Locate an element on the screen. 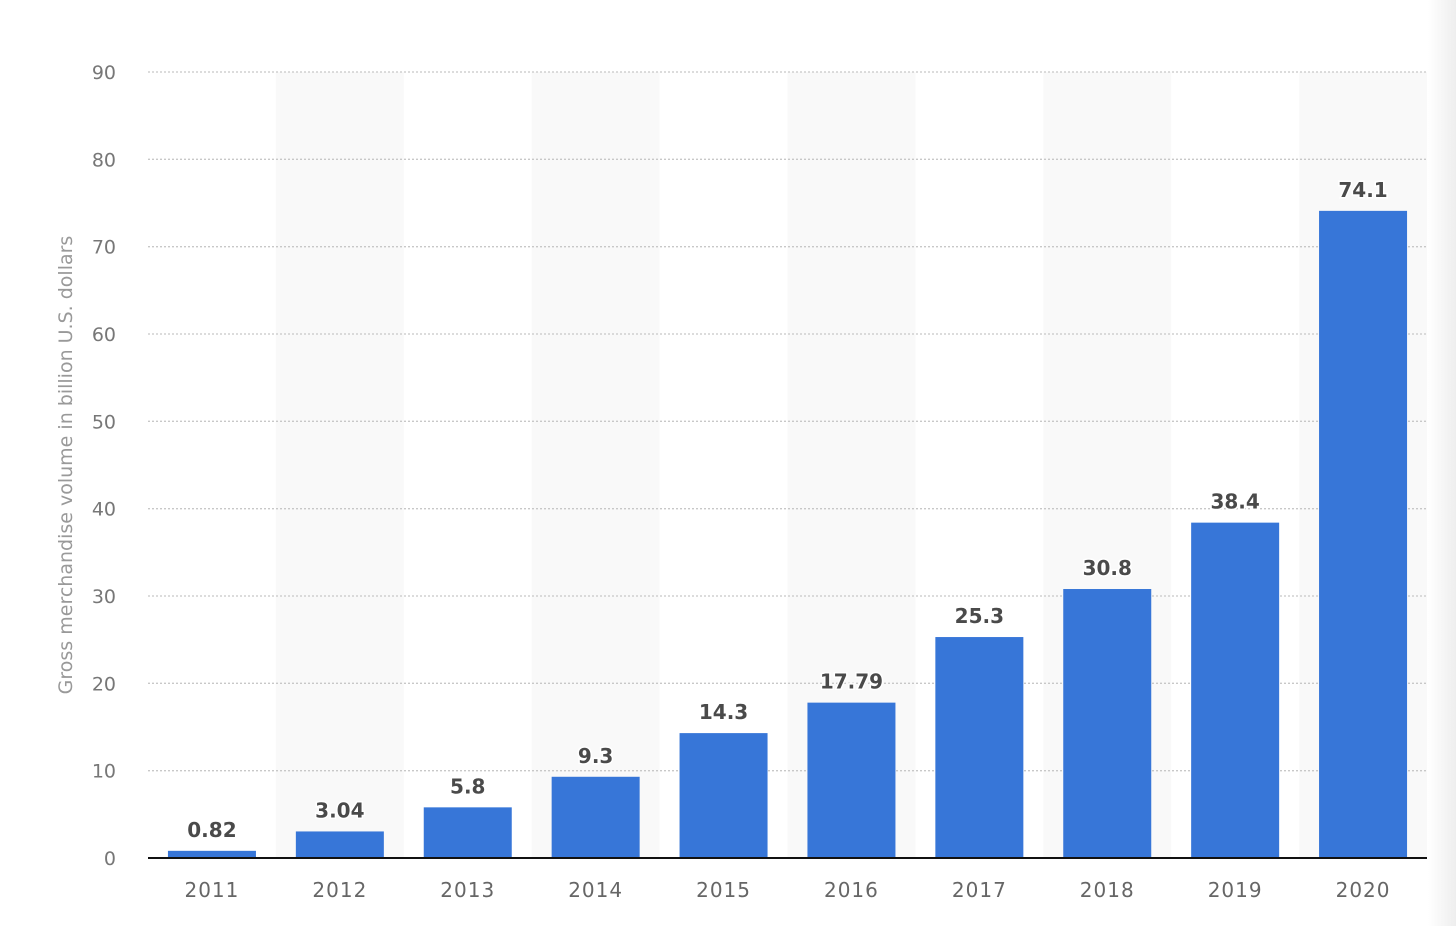 This screenshot has width=1456, height=926. bar-2015 is located at coordinates (723, 795).